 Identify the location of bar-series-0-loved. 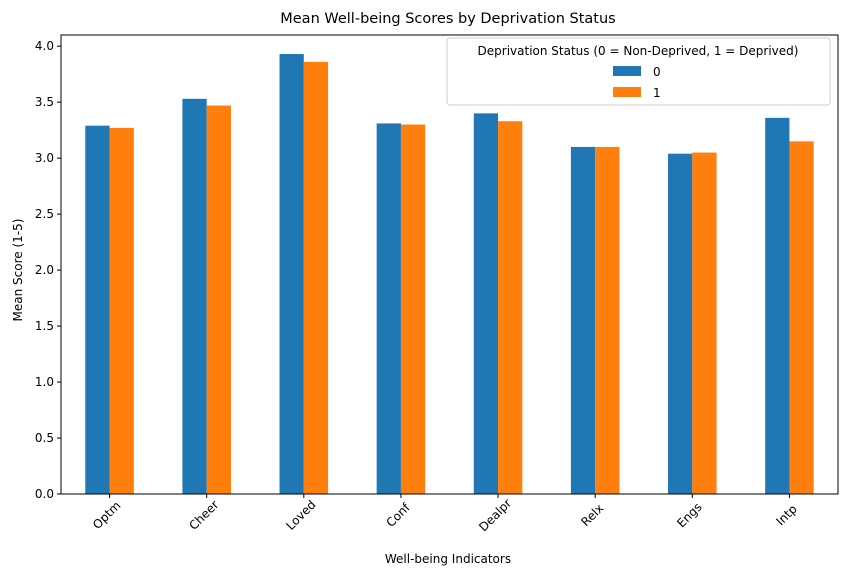
(291, 274).